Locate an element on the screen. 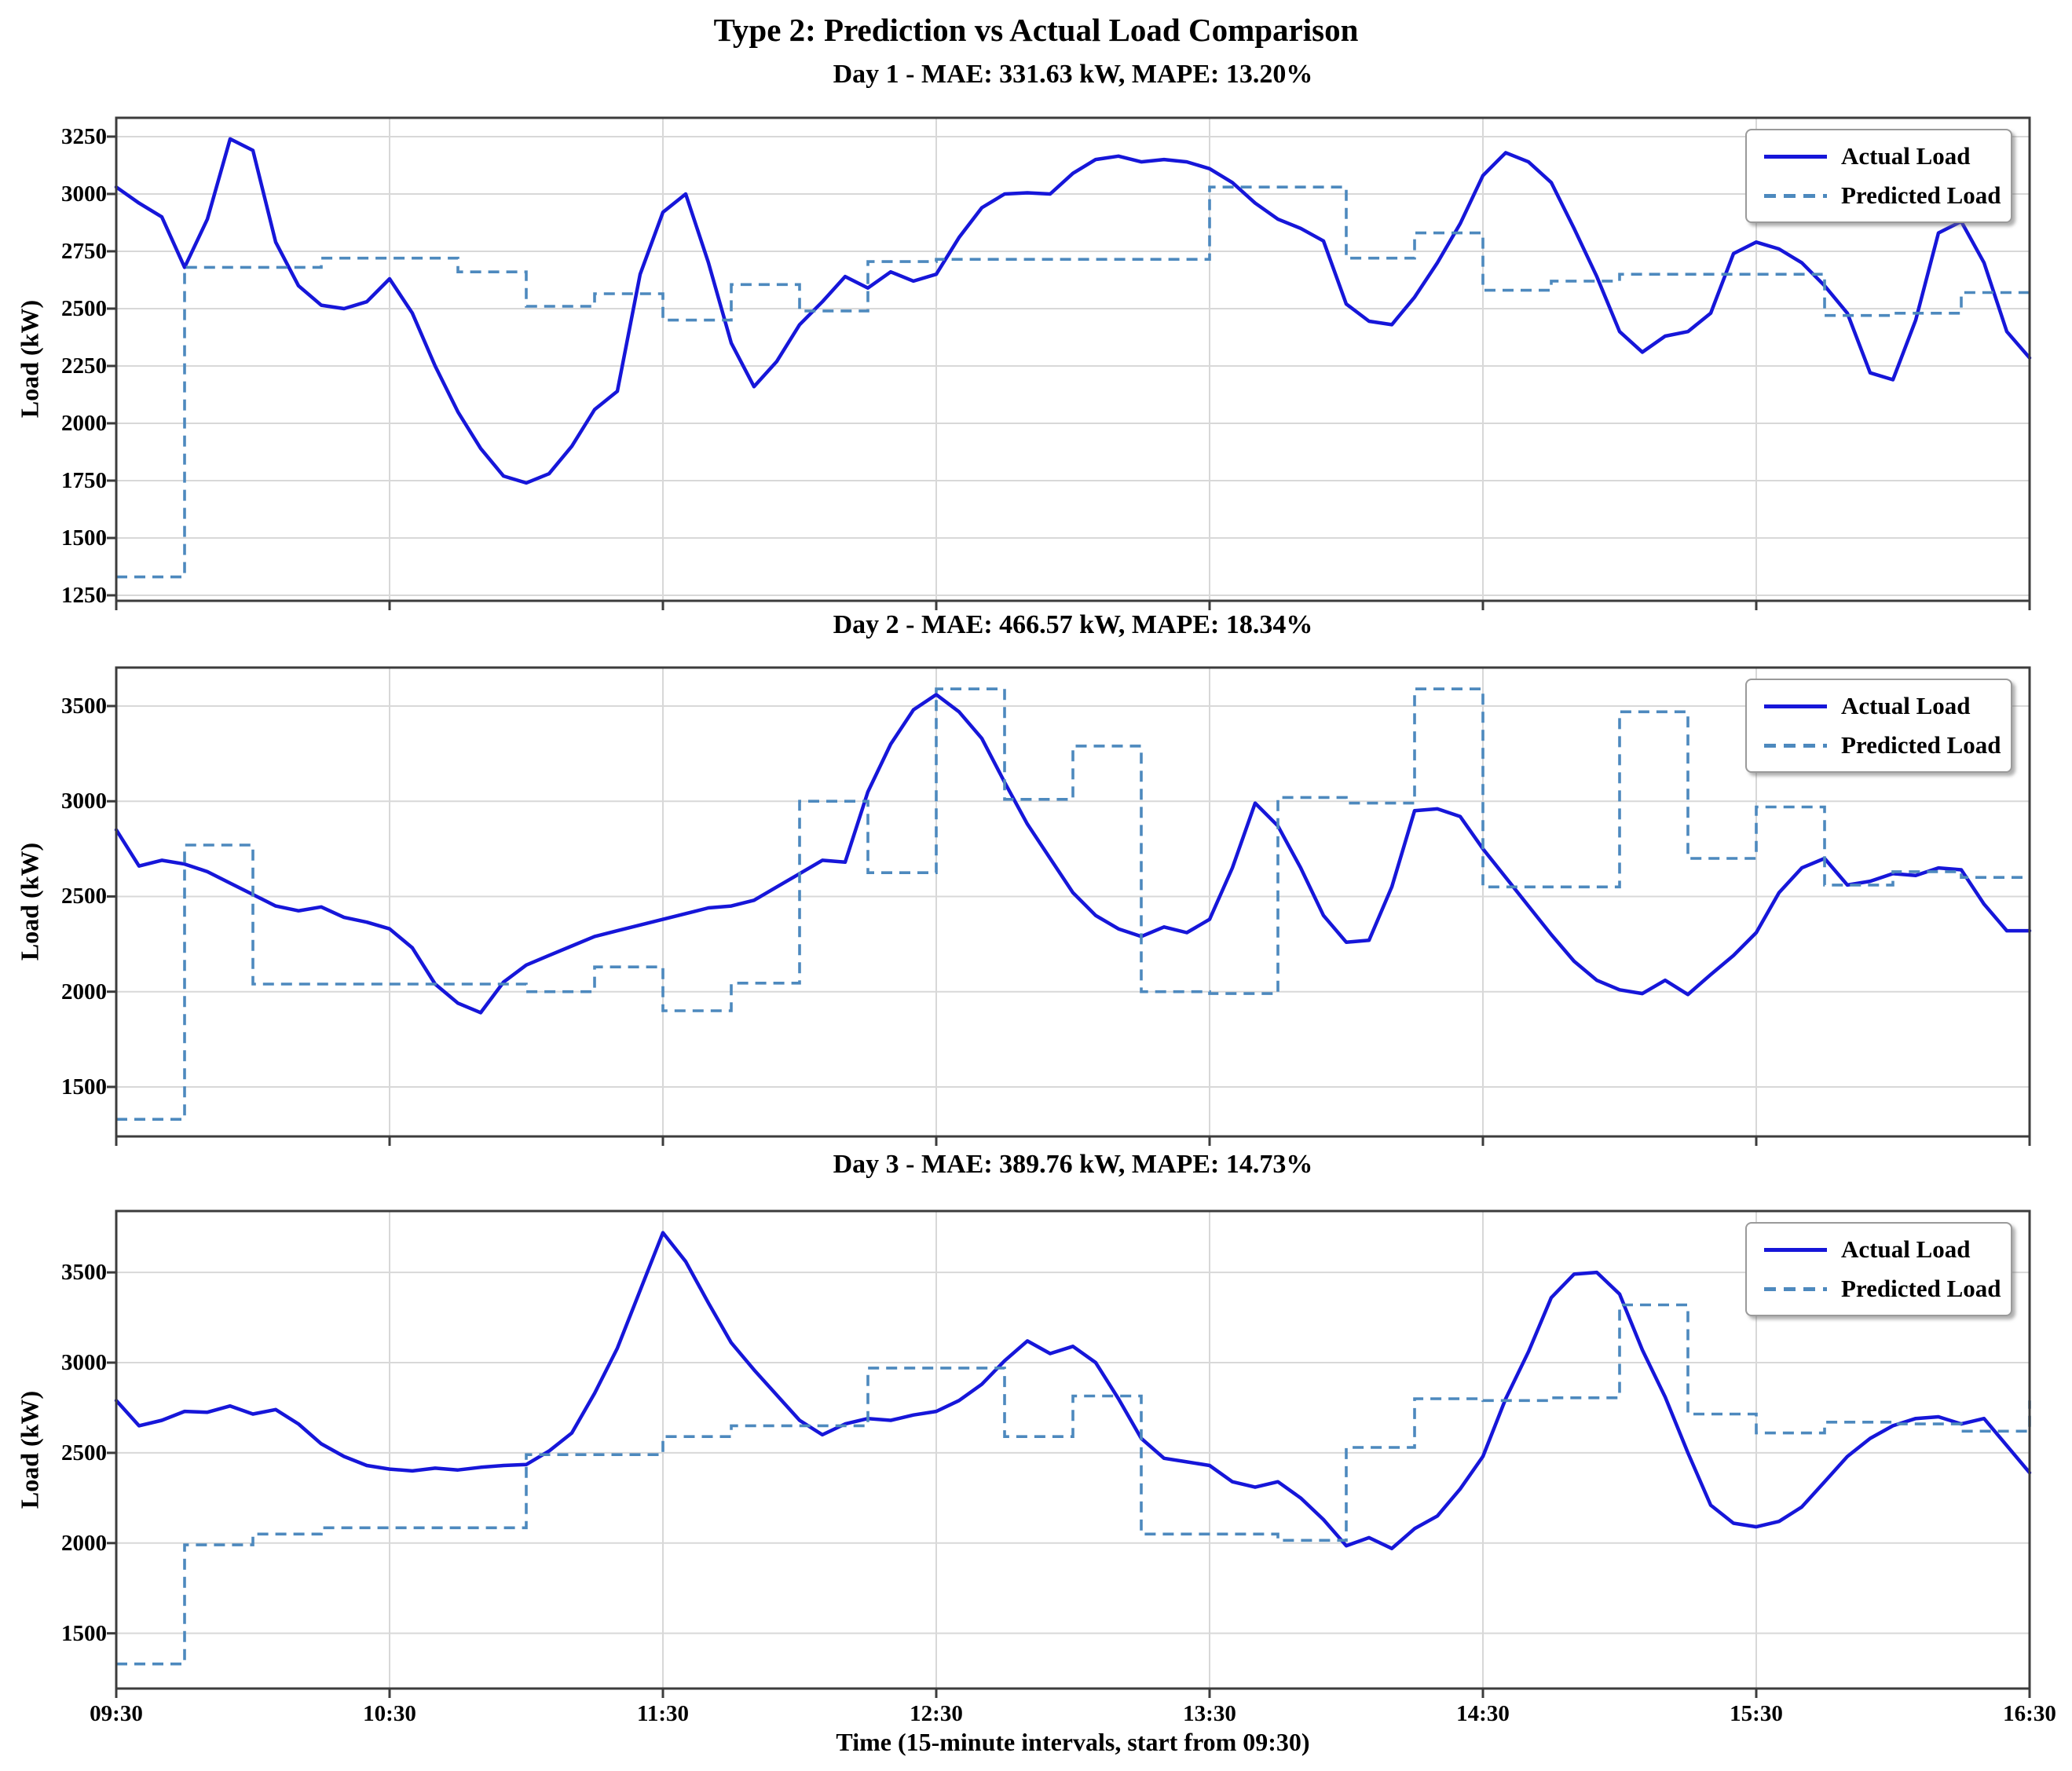  y-tick-label: 2750 is located at coordinates (84, 251).